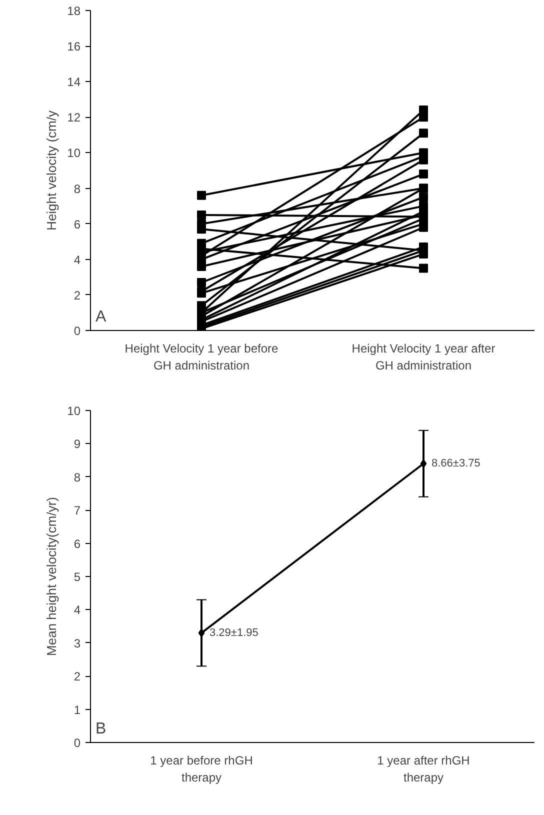 This screenshot has width=544, height=815. I want to click on x-tick-label: 1 year after rhGH therapy, so click(423, 769).